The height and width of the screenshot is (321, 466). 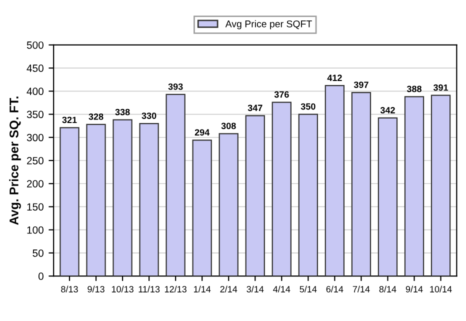 I want to click on data-label: 330, so click(x=149, y=115).